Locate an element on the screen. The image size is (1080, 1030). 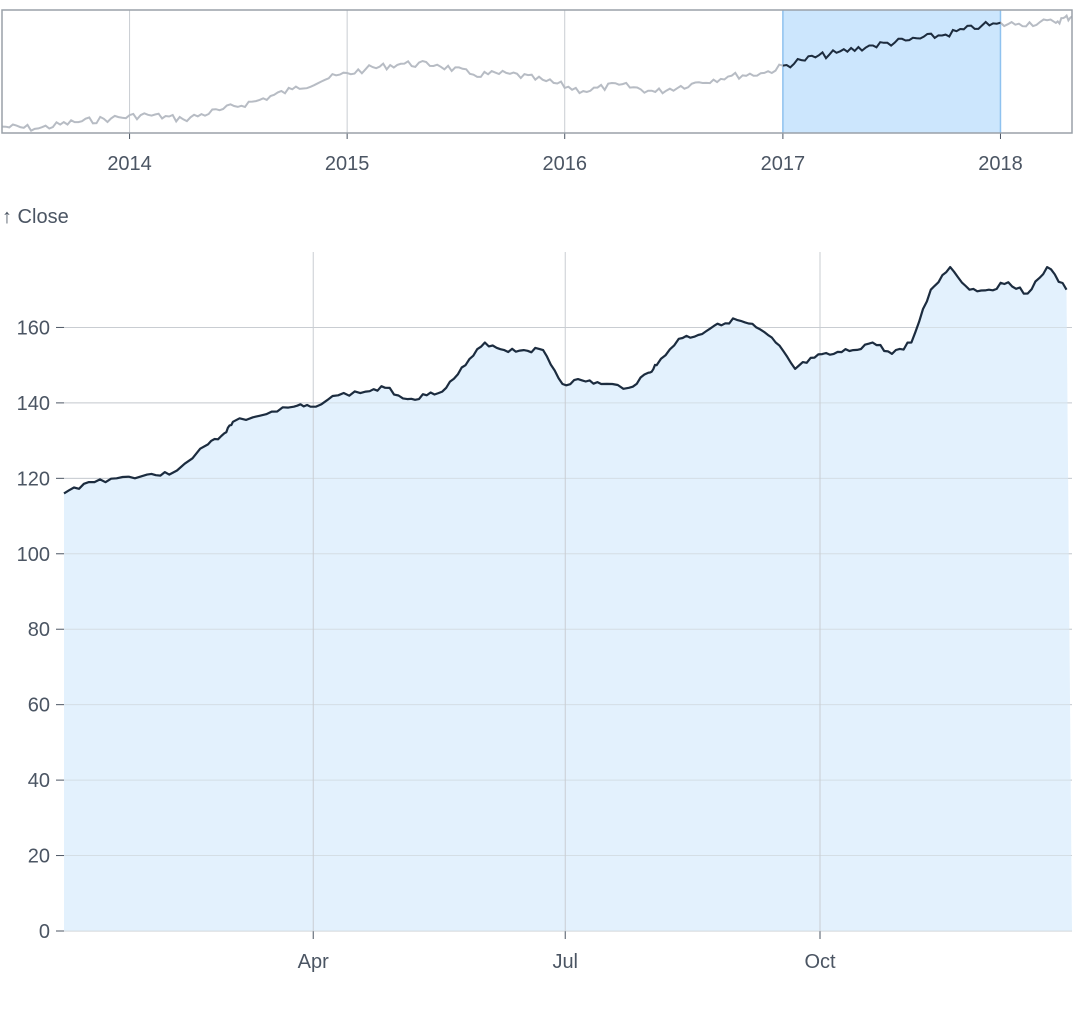
overview-x-tick-label: 2015 is located at coordinates (347, 164).